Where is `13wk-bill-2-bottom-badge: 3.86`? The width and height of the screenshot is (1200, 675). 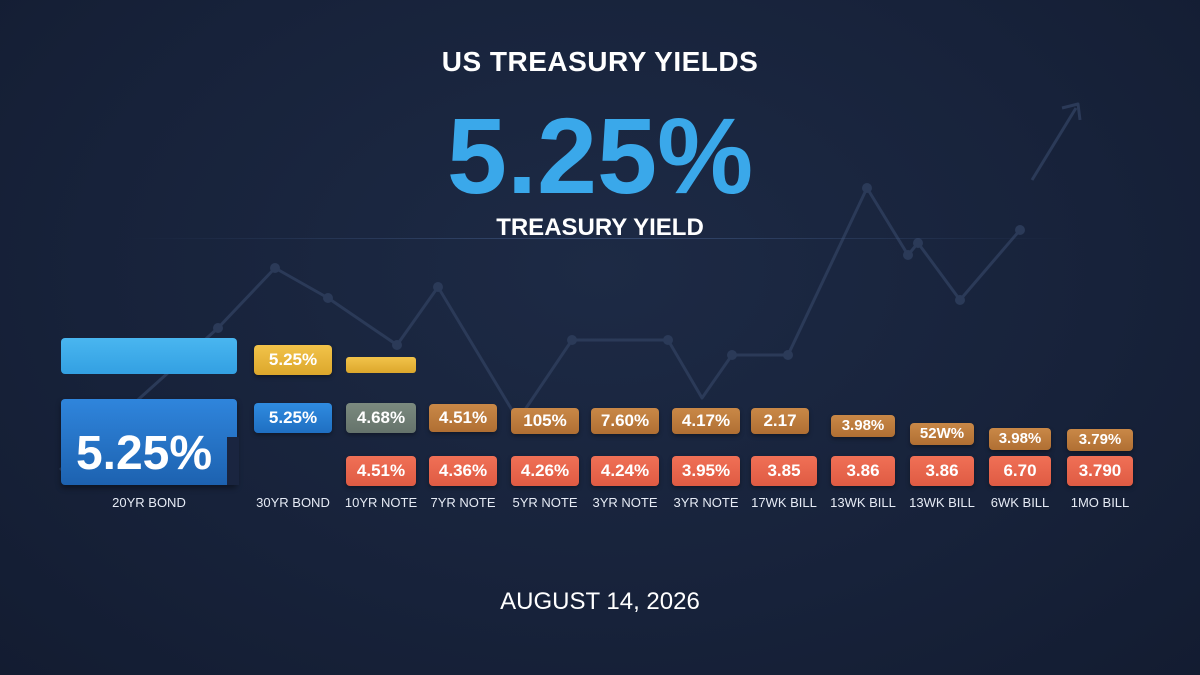 13wk-bill-2-bottom-badge: 3.86 is located at coordinates (942, 471).